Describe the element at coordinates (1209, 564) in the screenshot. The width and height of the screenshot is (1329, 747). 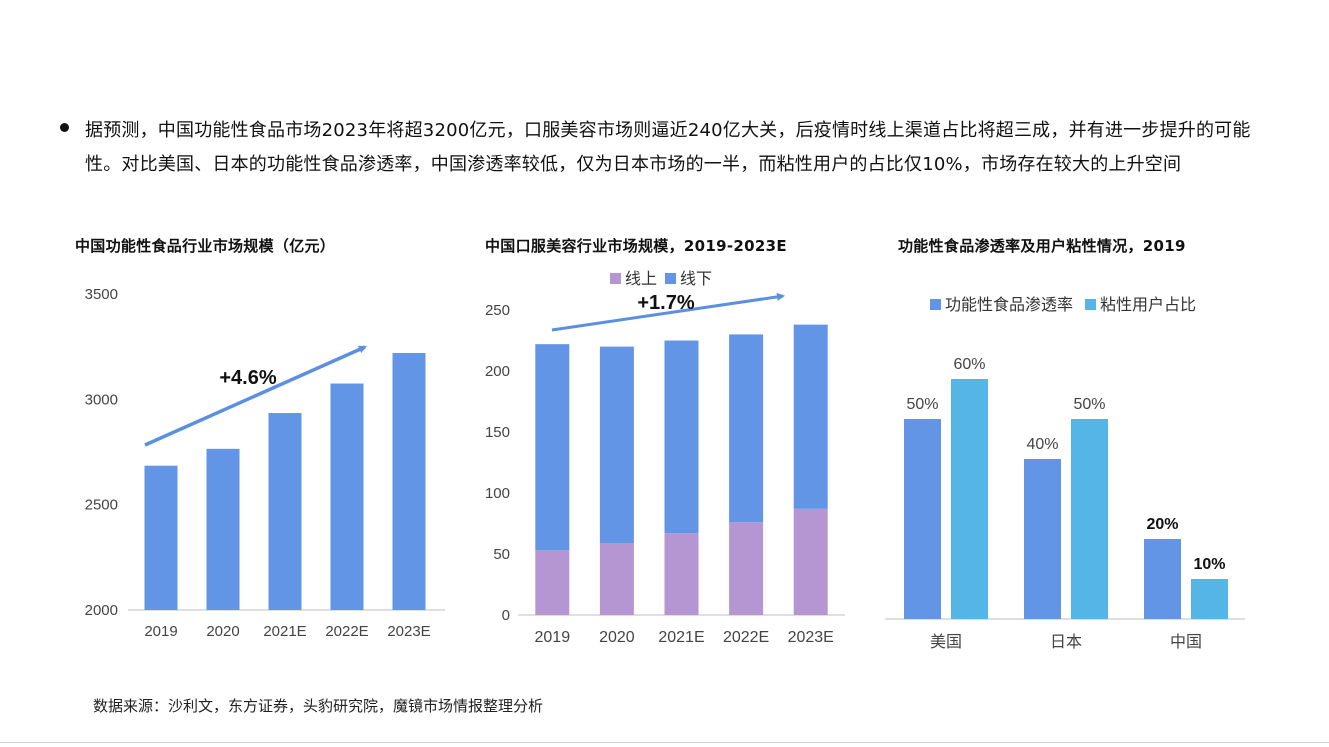
I see `chart3-data-label: 10%` at that location.